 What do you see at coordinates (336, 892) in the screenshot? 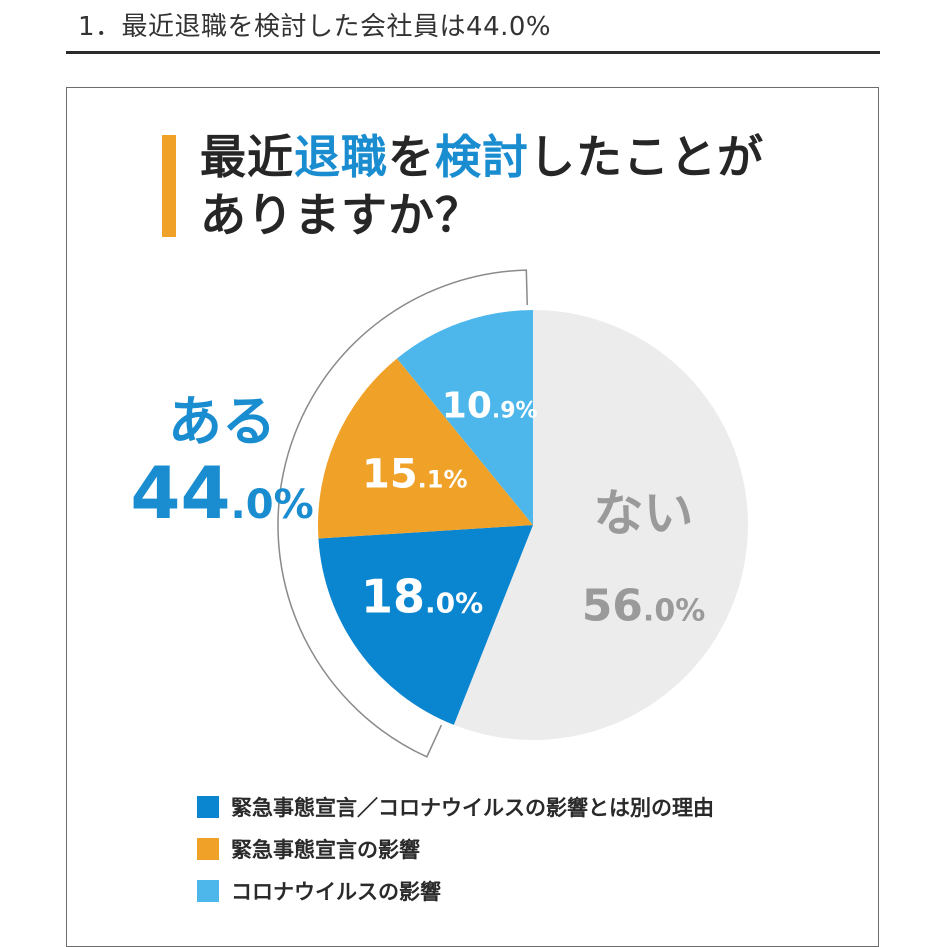
I see `legend-label: コロナウイルスの影響` at bounding box center [336, 892].